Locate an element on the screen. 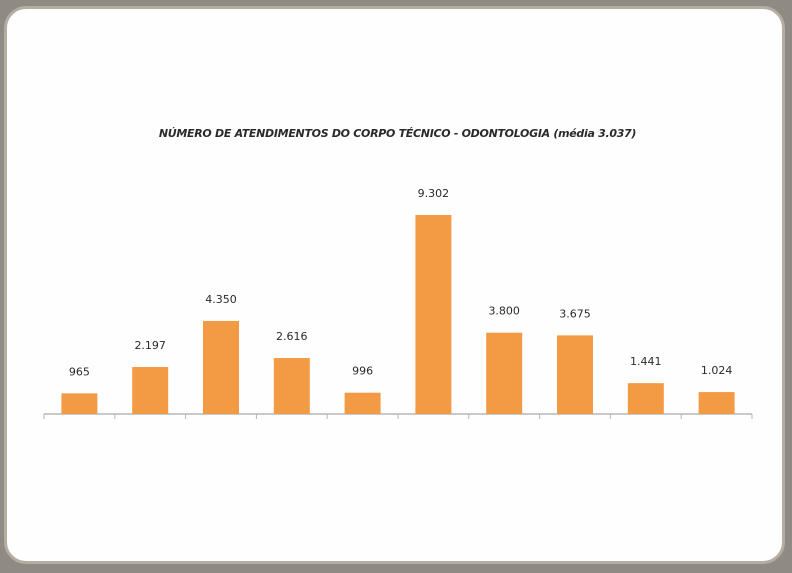 This screenshot has width=792, height=573. bar-value-label: 1.441 is located at coordinates (646, 361).